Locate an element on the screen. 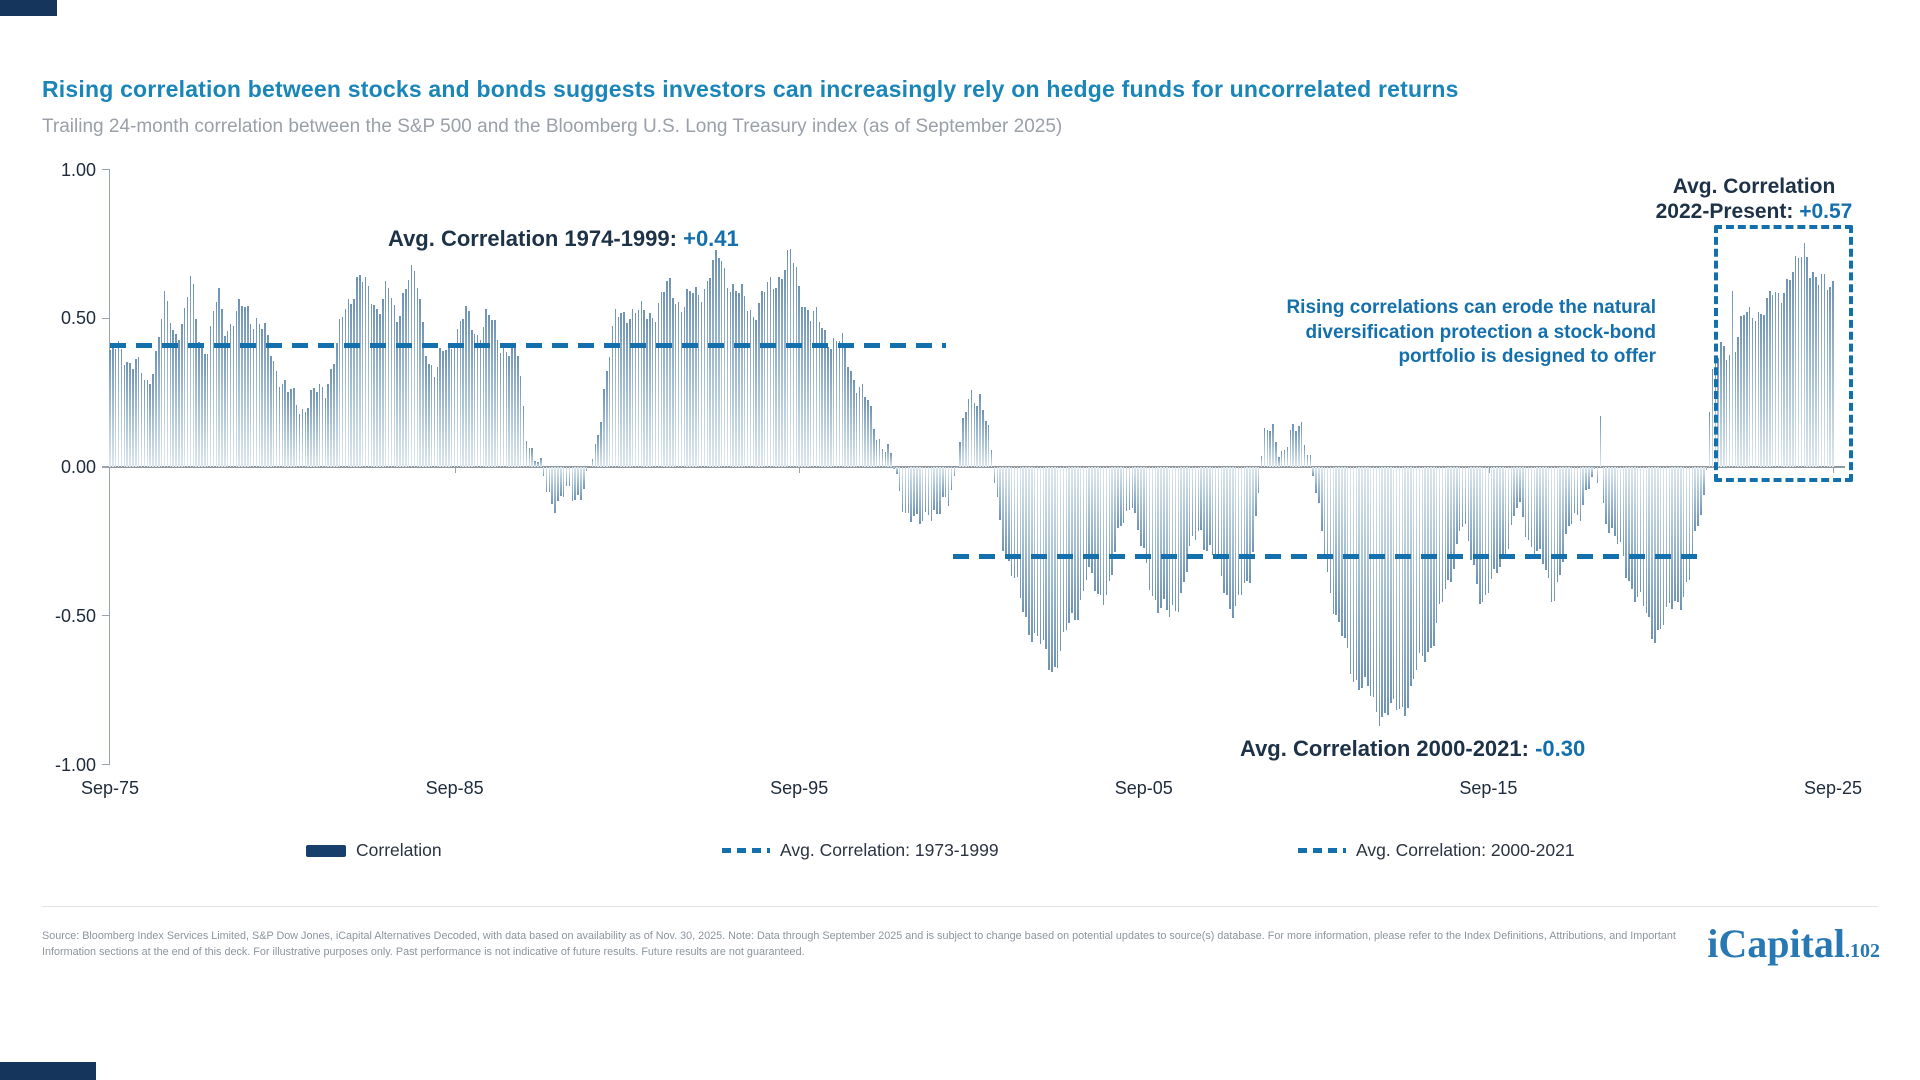 The height and width of the screenshot is (1080, 1920). x-axis-tick-label: Sep-05 is located at coordinates (1143, 788).